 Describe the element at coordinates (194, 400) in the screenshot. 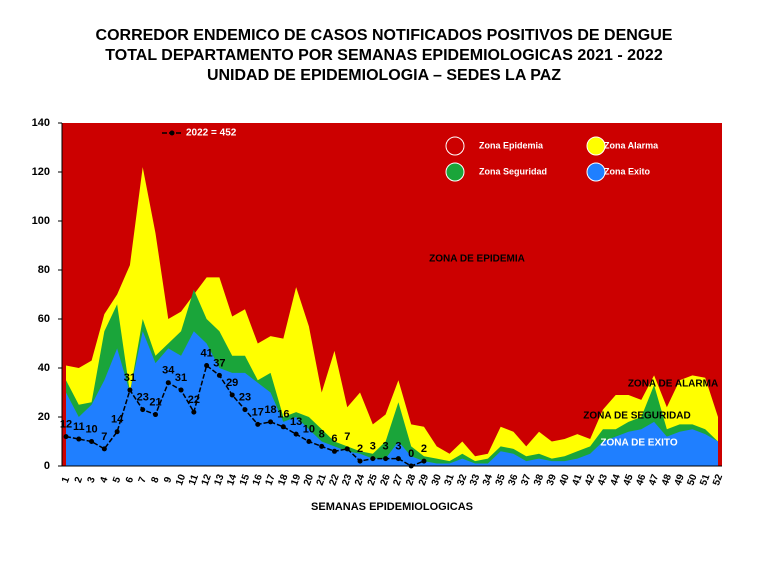

I see `data-label: 22` at that location.